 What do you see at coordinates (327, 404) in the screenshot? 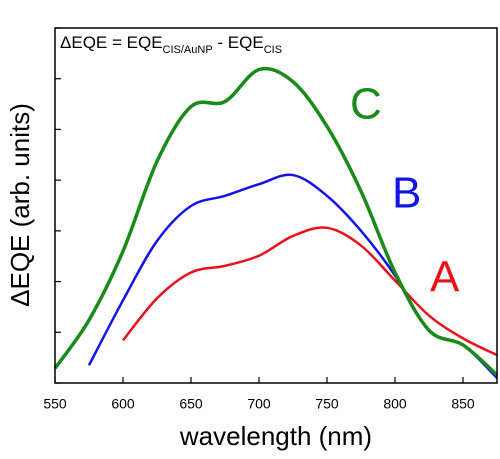
I see `x-tick-label: 750` at bounding box center [327, 404].